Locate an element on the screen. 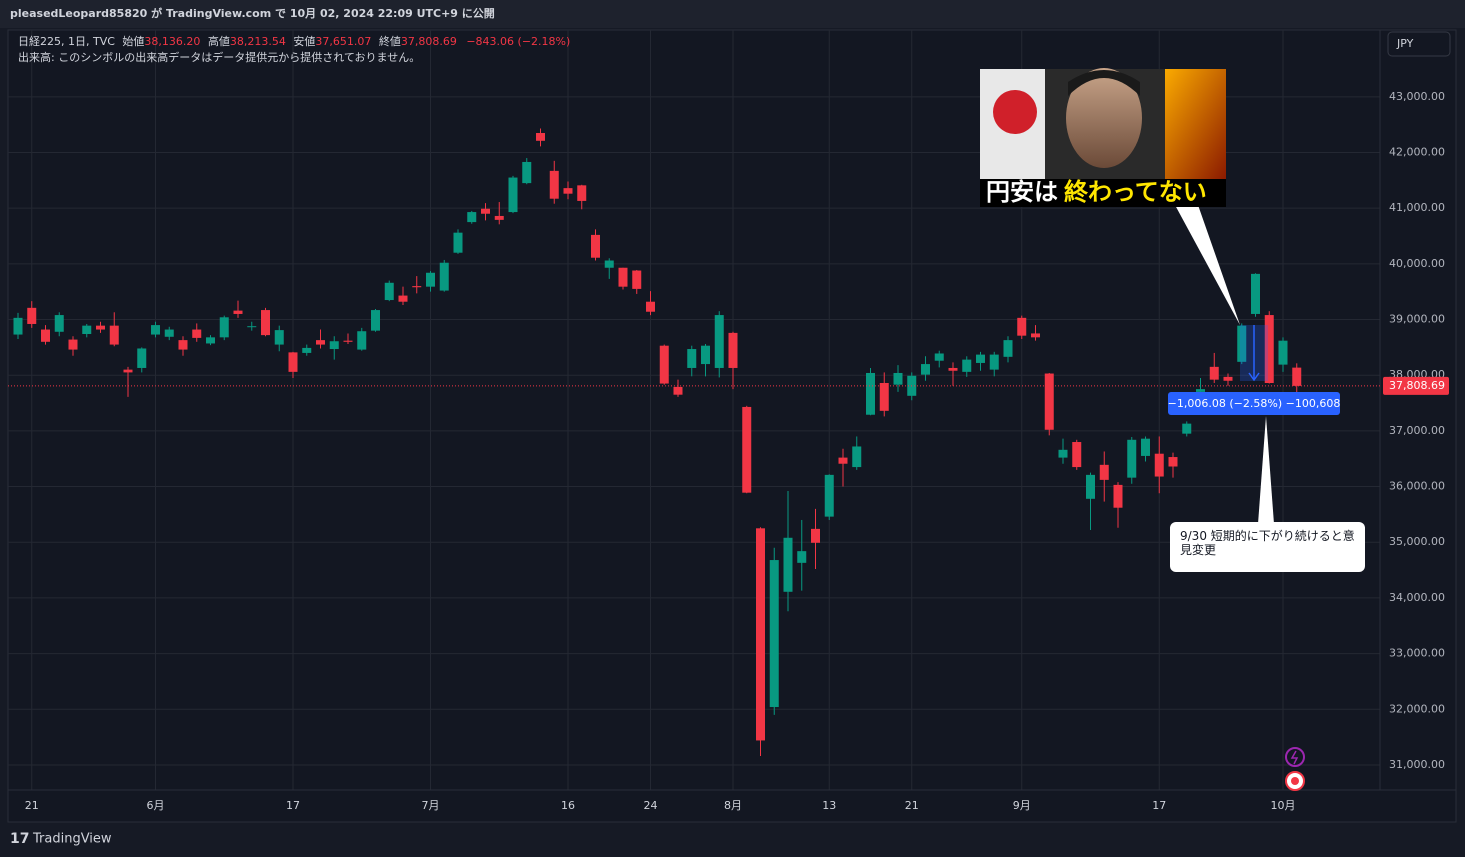 The width and height of the screenshot is (1465, 857). y-tick-label: 41,000.00 is located at coordinates (1417, 207).